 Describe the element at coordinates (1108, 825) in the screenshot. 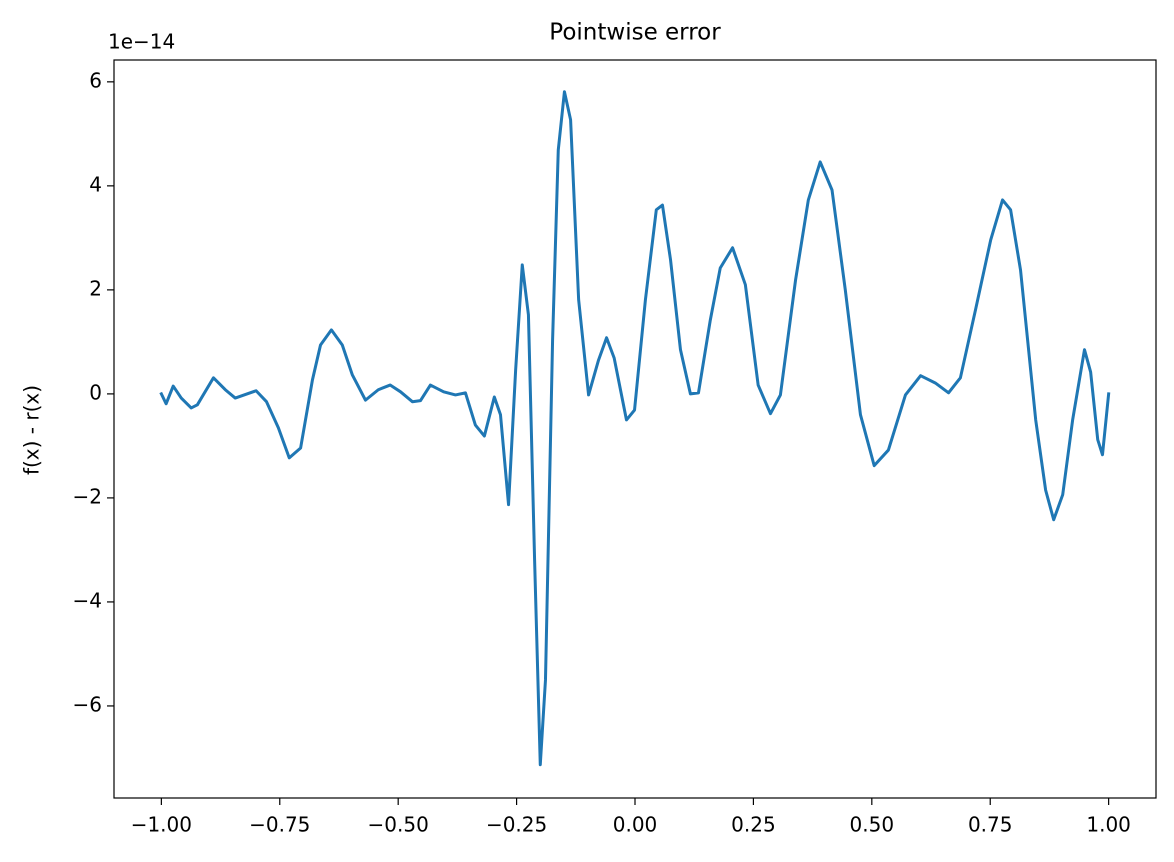

I see `x-tick-label: 1.00` at that location.